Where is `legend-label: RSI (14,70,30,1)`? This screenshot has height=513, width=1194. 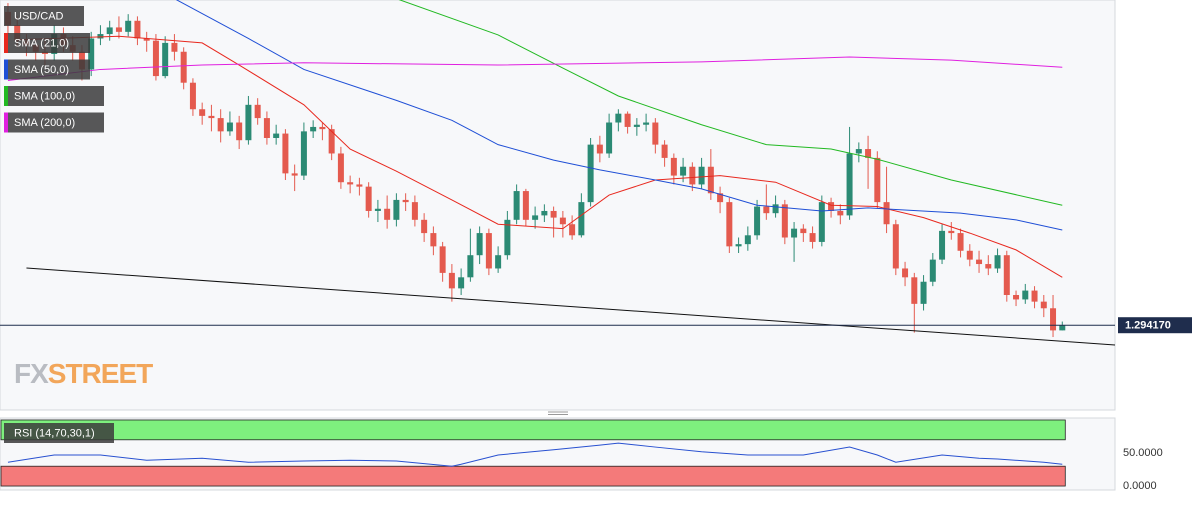
legend-label: RSI (14,70,30,1) is located at coordinates (54, 433).